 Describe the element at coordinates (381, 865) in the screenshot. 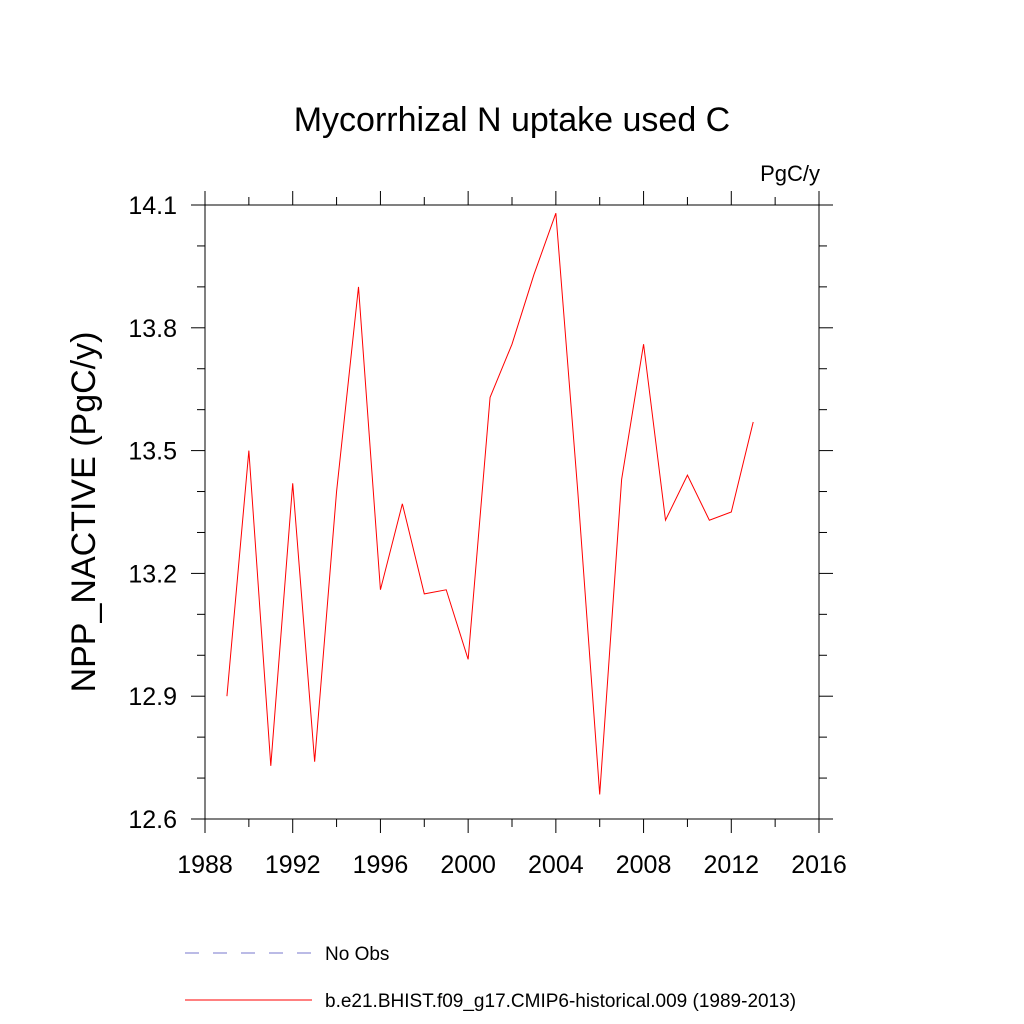

I see `x-tick-label: 1996` at that location.